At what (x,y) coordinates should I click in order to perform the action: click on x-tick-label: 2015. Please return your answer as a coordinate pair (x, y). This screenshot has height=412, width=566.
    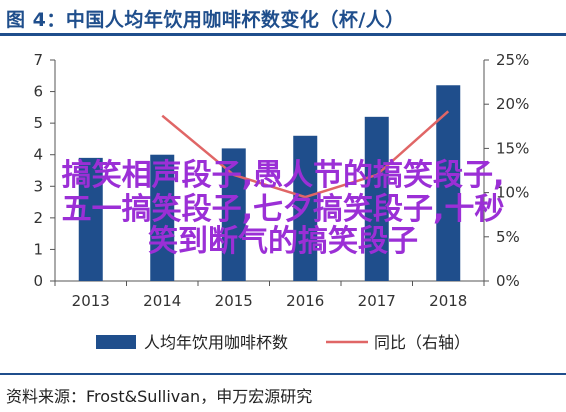
    Looking at the image, I should click on (234, 301).